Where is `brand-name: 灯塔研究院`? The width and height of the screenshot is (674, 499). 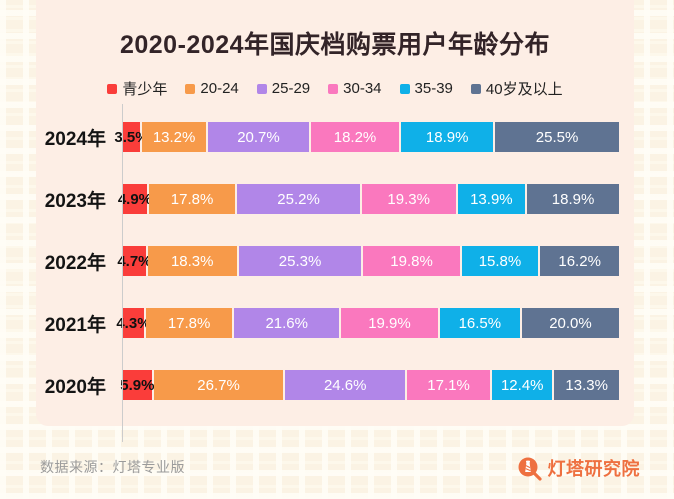 brand-name: 灯塔研究院 is located at coordinates (593, 469).